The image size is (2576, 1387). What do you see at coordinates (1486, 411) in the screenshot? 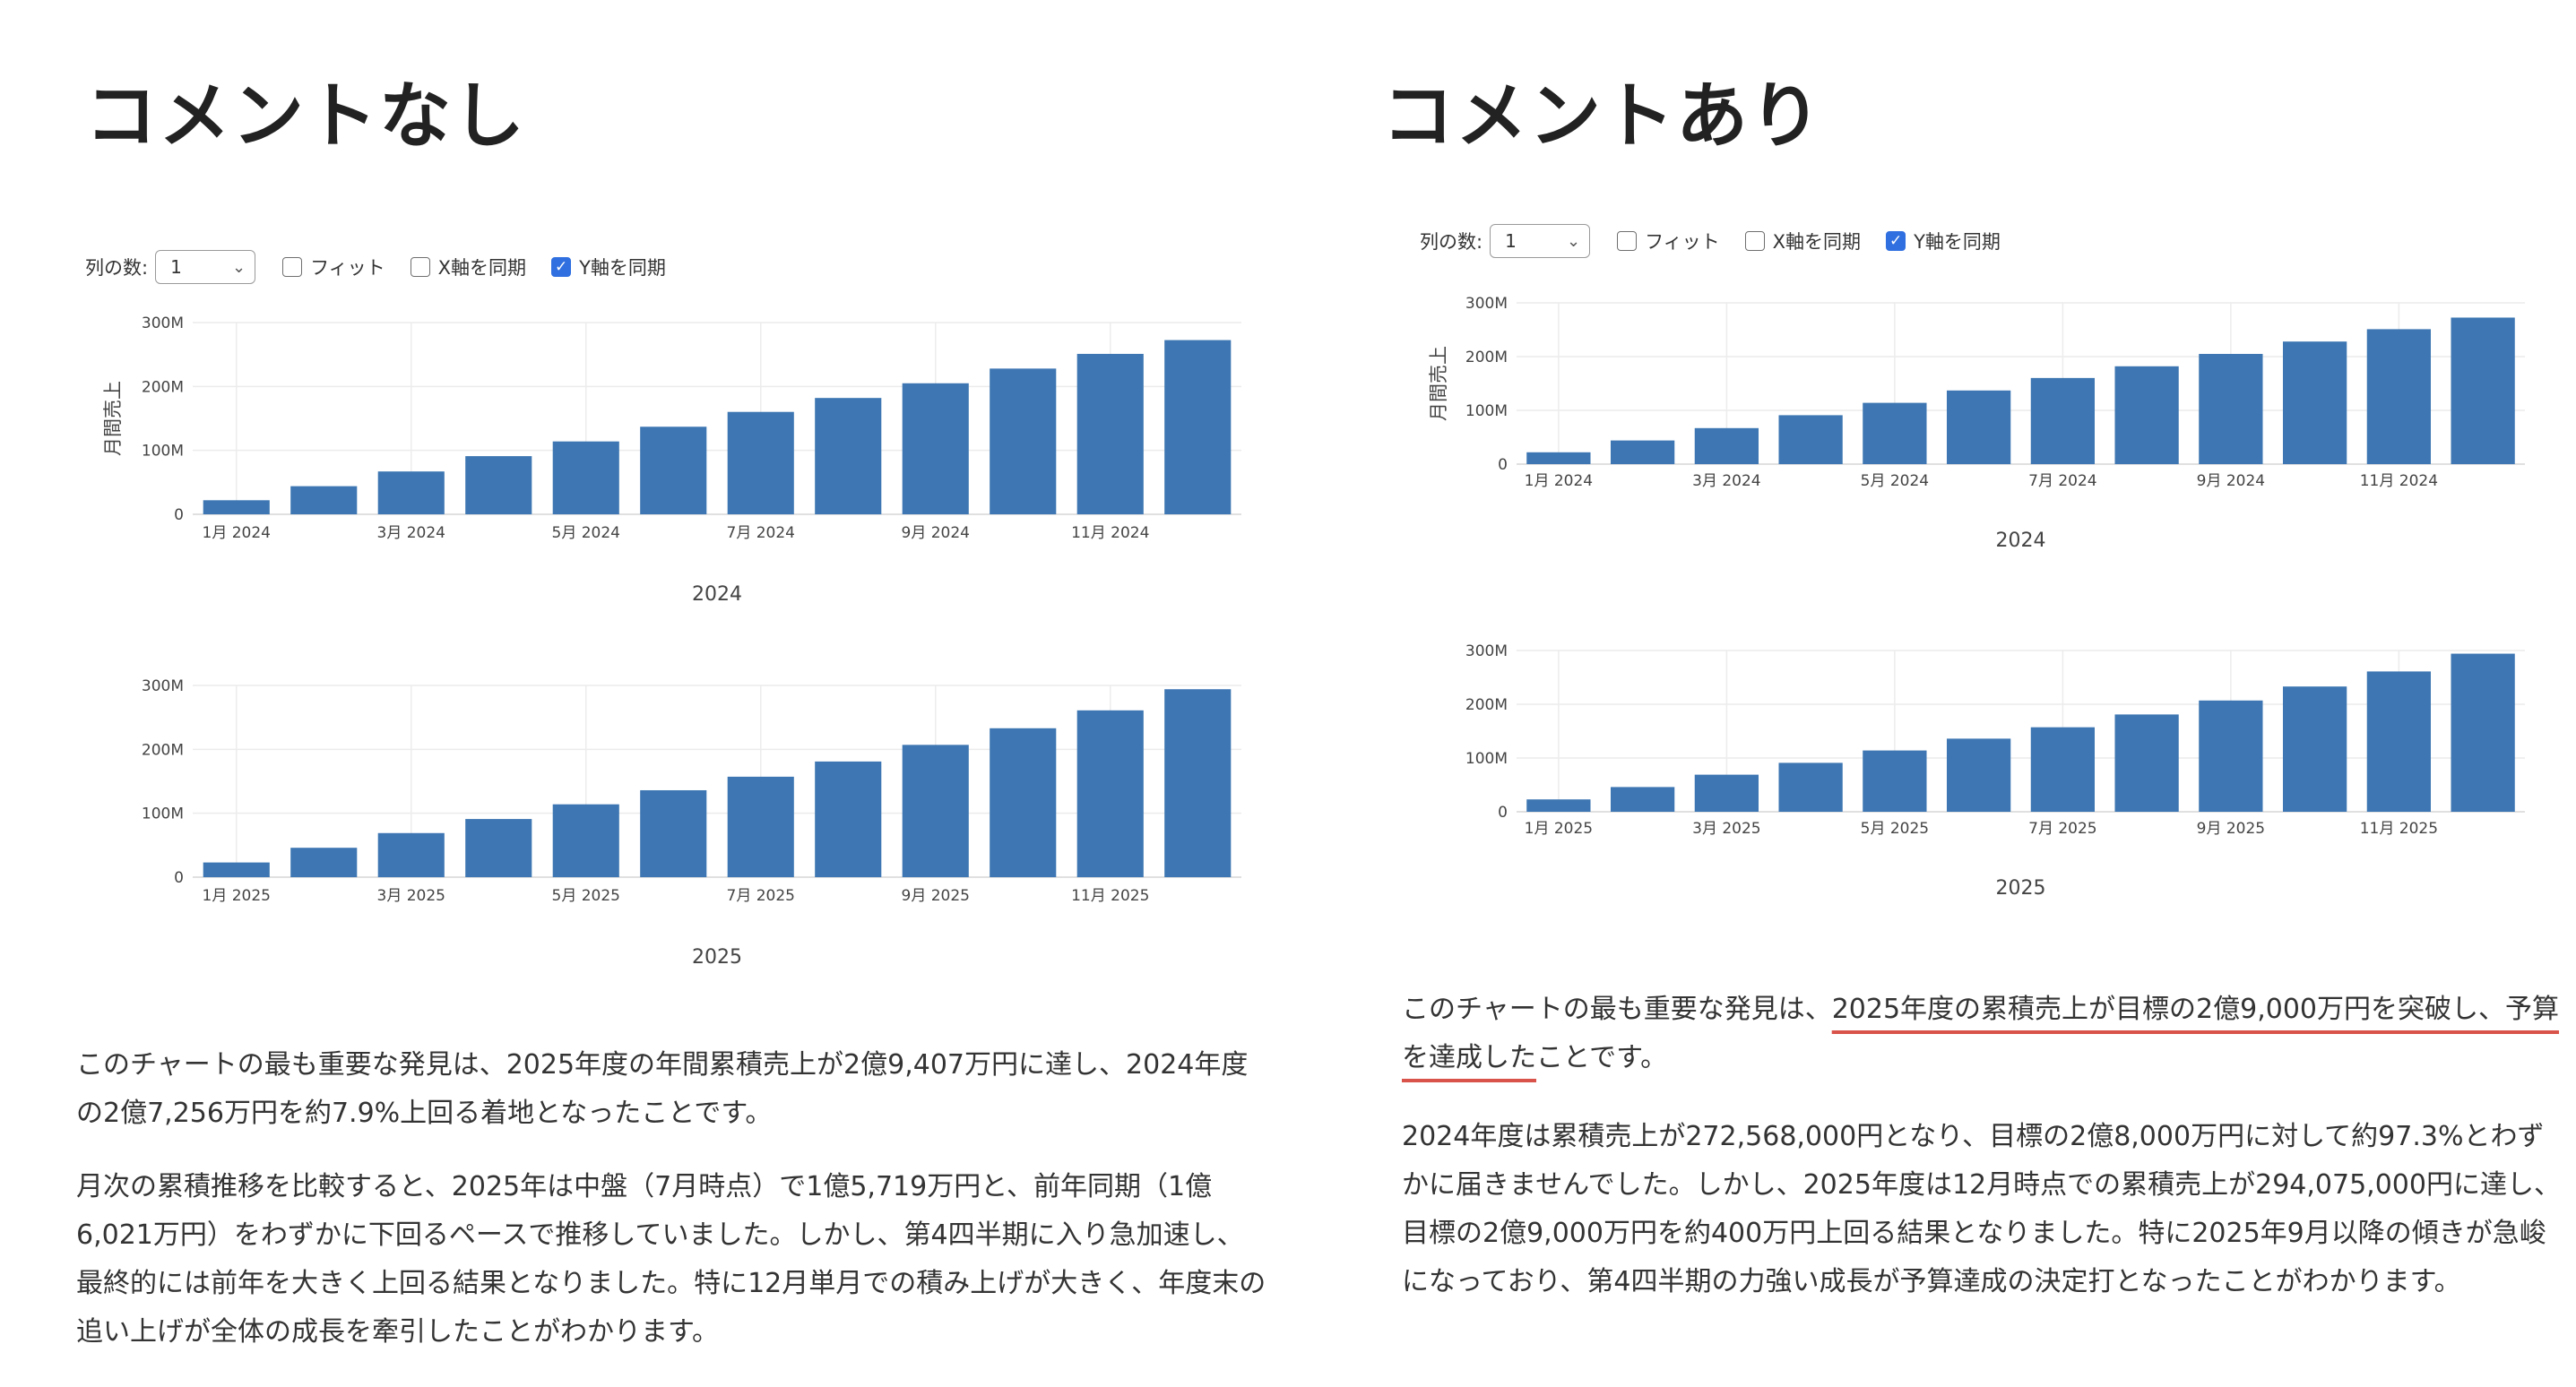
I see `y-tick-label: 100M` at bounding box center [1486, 411].